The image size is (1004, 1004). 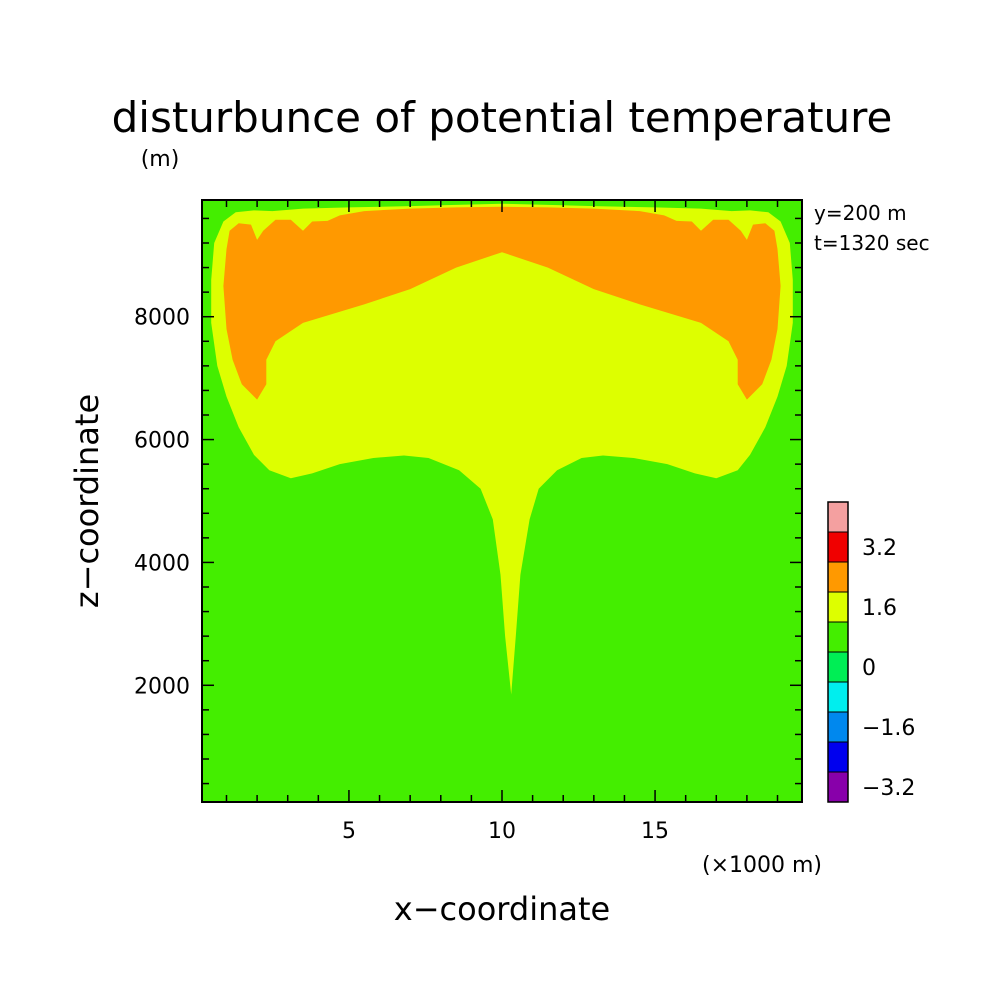 What do you see at coordinates (87, 501) in the screenshot?
I see `y-axis-label: z−coordinate` at bounding box center [87, 501].